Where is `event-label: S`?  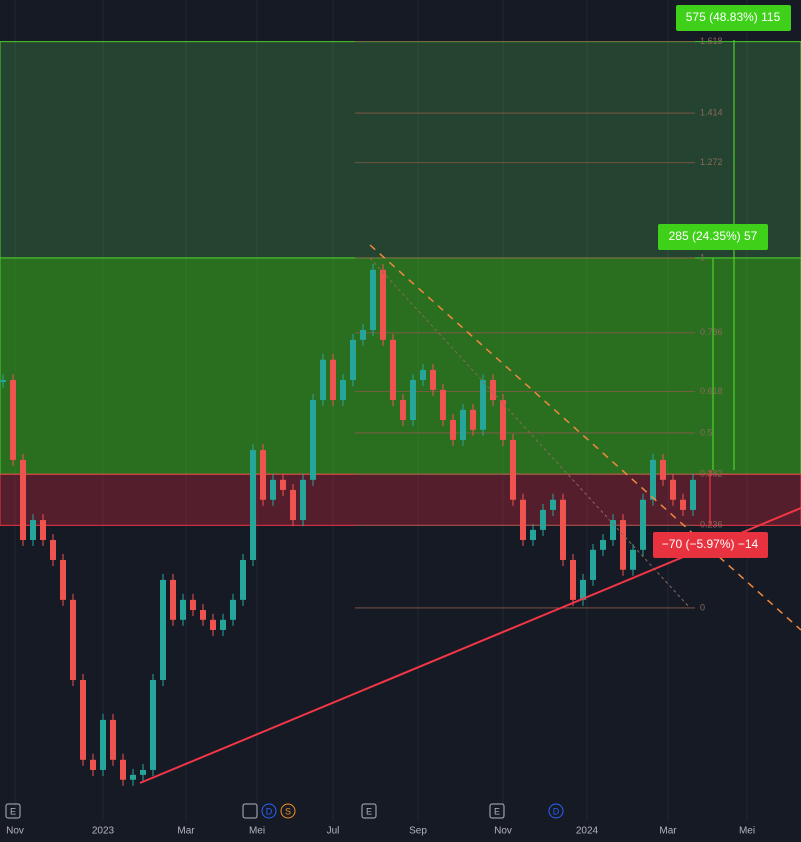
event-label: S is located at coordinates (288, 811).